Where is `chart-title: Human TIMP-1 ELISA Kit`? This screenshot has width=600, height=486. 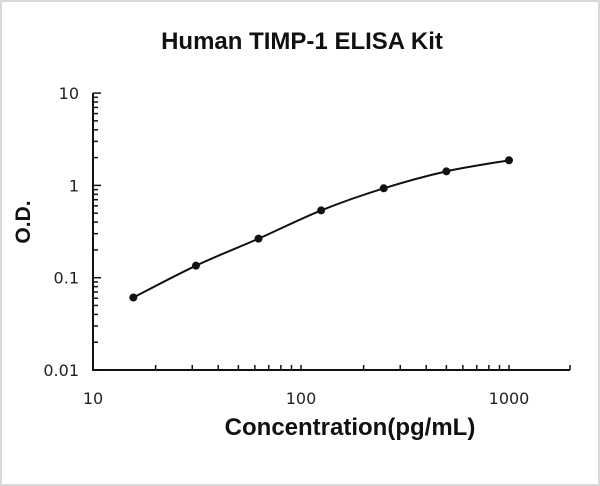 chart-title: Human TIMP-1 ELISA Kit is located at coordinates (302, 41).